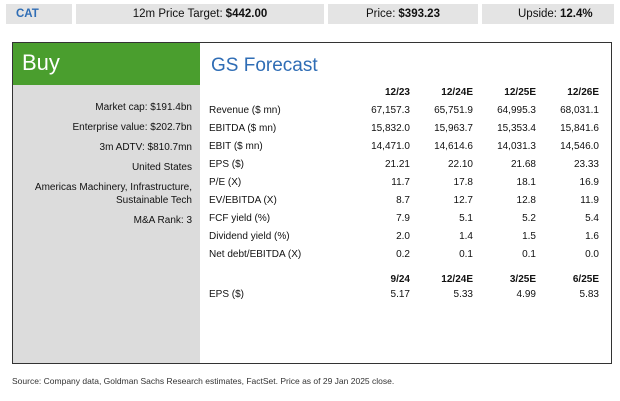 This screenshot has height=401, width=620. I want to click on price: Price: $393.23, so click(403, 14).